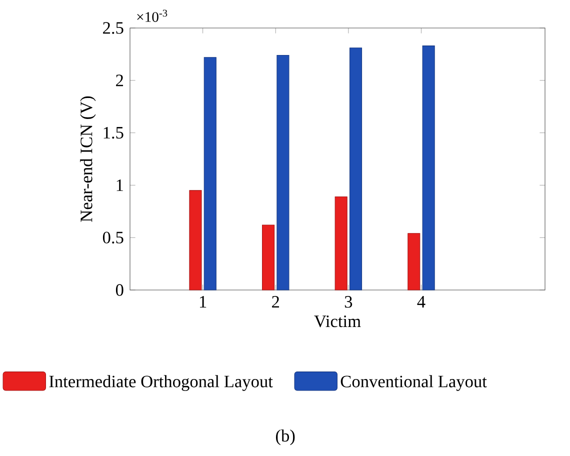 The image size is (570, 456). I want to click on y-tick-label: 1.5, so click(114, 132).